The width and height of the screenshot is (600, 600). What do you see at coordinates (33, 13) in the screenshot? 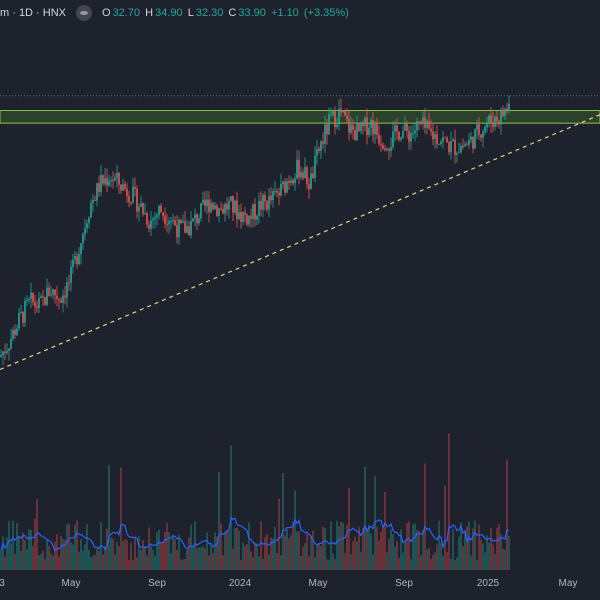
I see `symbol-title: m · 1D · HNX` at bounding box center [33, 13].